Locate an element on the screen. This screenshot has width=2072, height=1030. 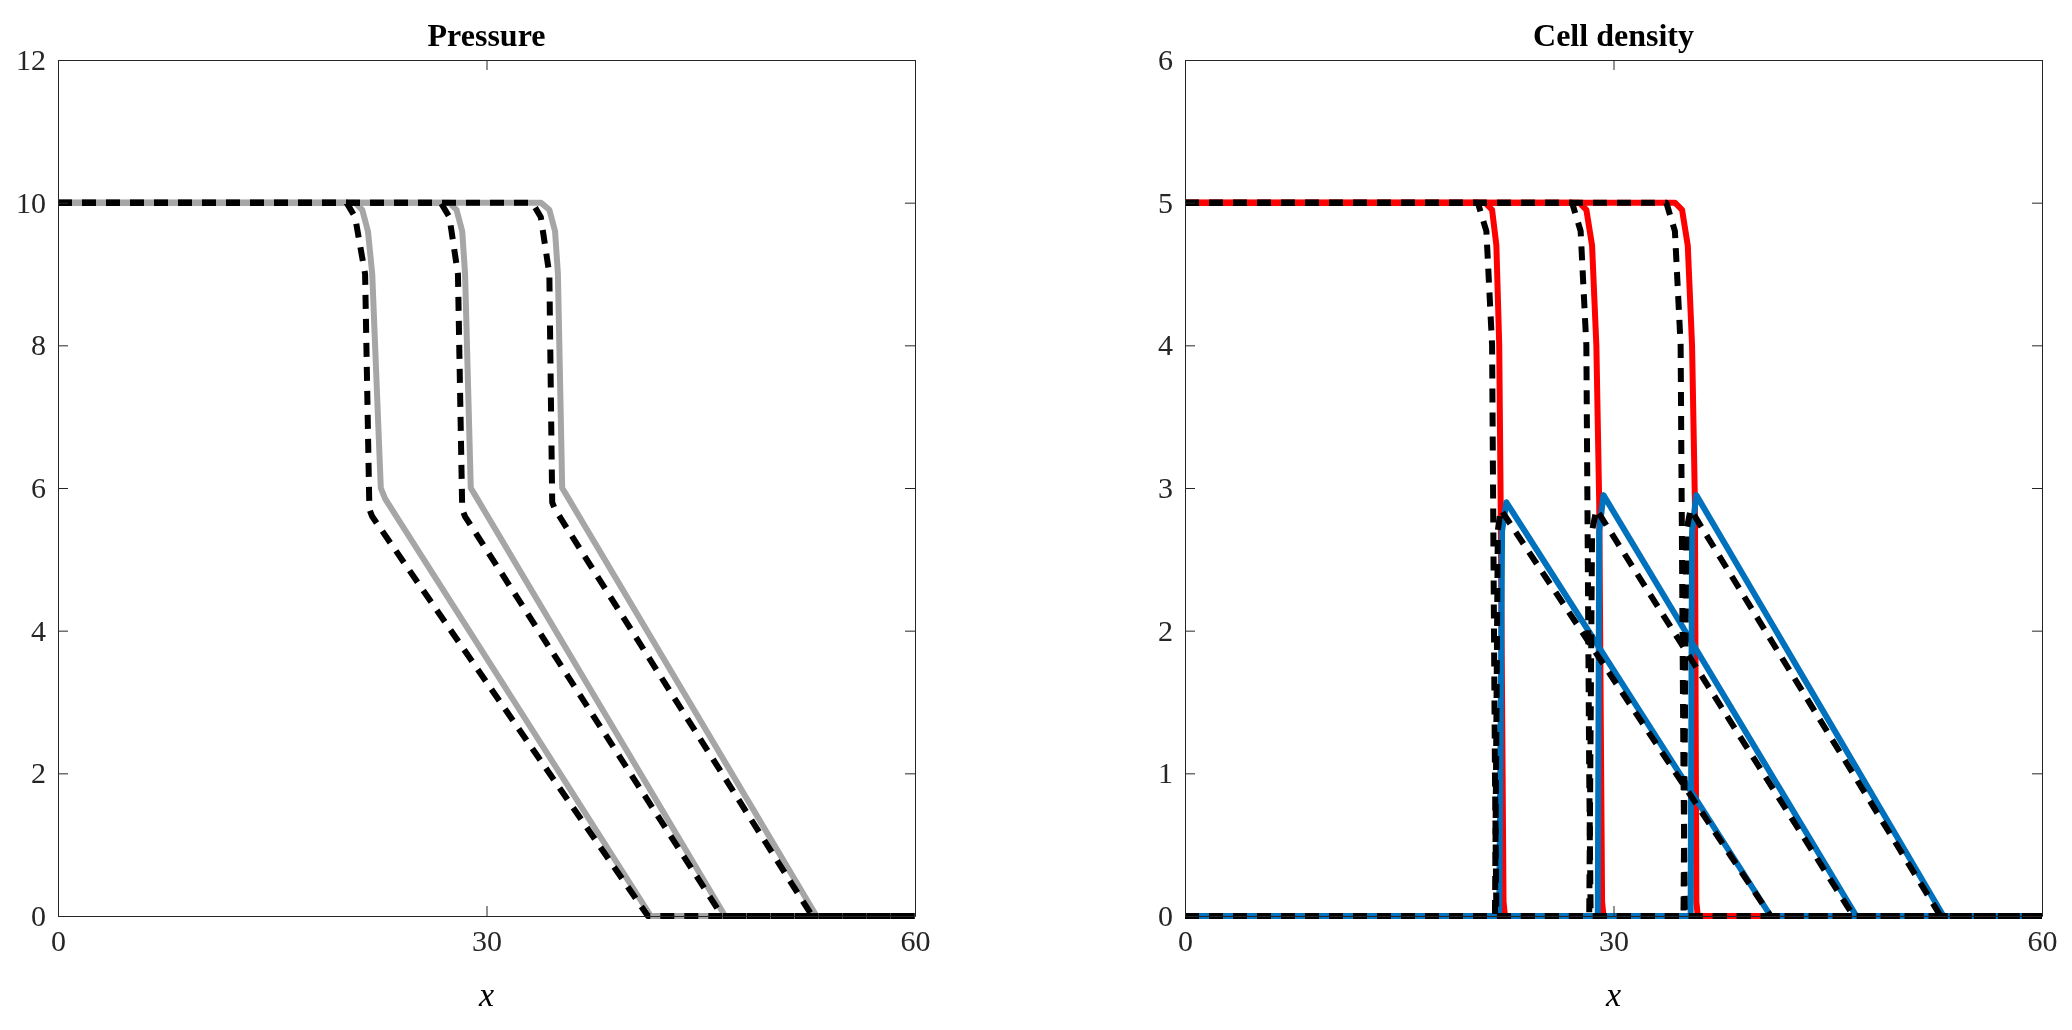
y-tick-label: 12 is located at coordinates (31, 60).